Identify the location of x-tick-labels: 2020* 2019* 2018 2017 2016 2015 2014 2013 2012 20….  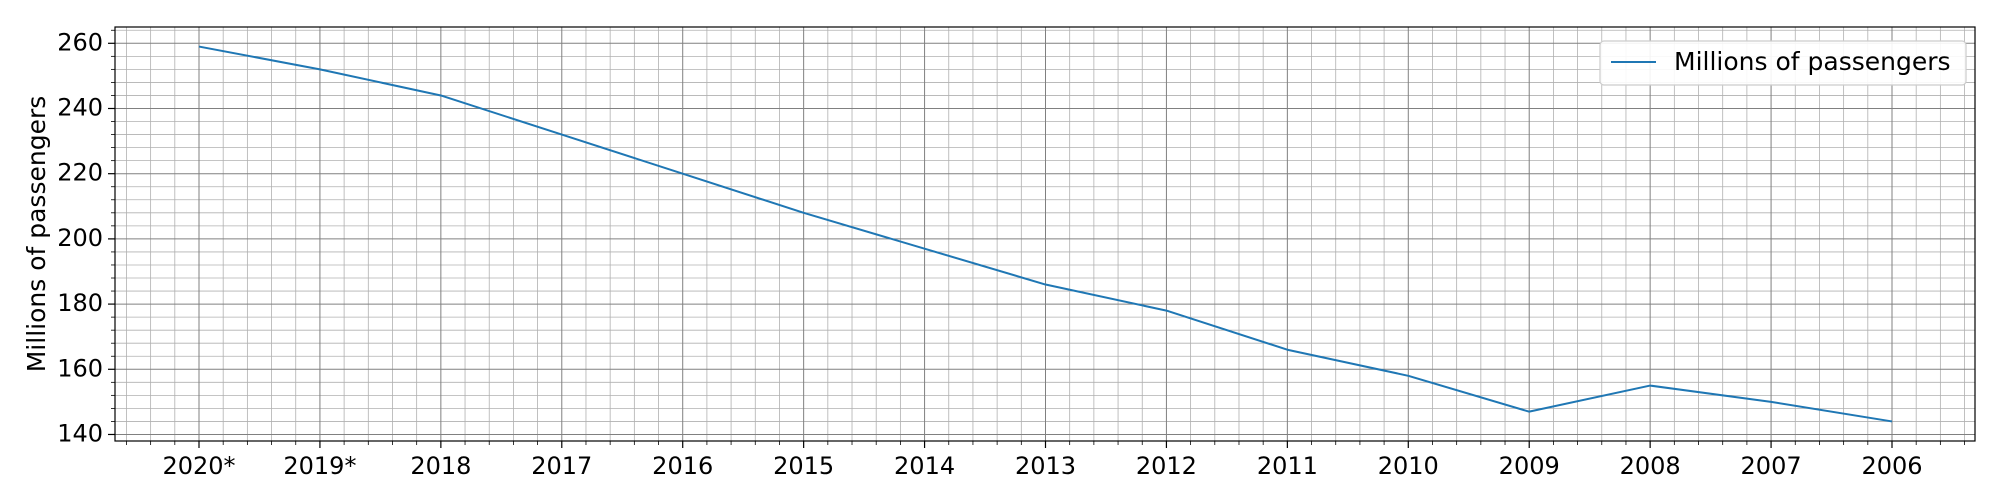
(1042, 466).